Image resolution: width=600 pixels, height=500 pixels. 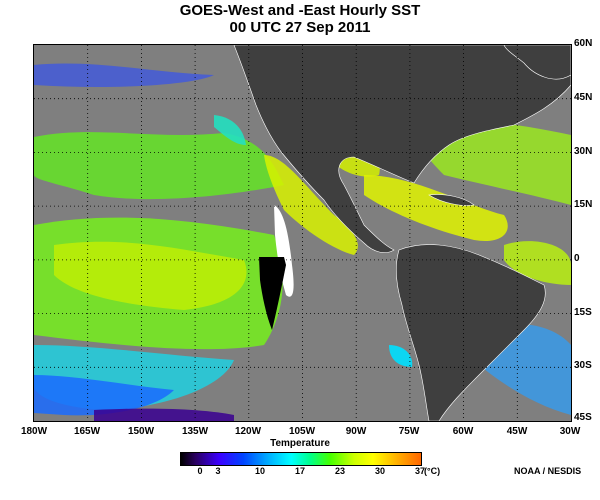 I want to click on credit-text: NOAA / NESDIS, so click(x=548, y=471).